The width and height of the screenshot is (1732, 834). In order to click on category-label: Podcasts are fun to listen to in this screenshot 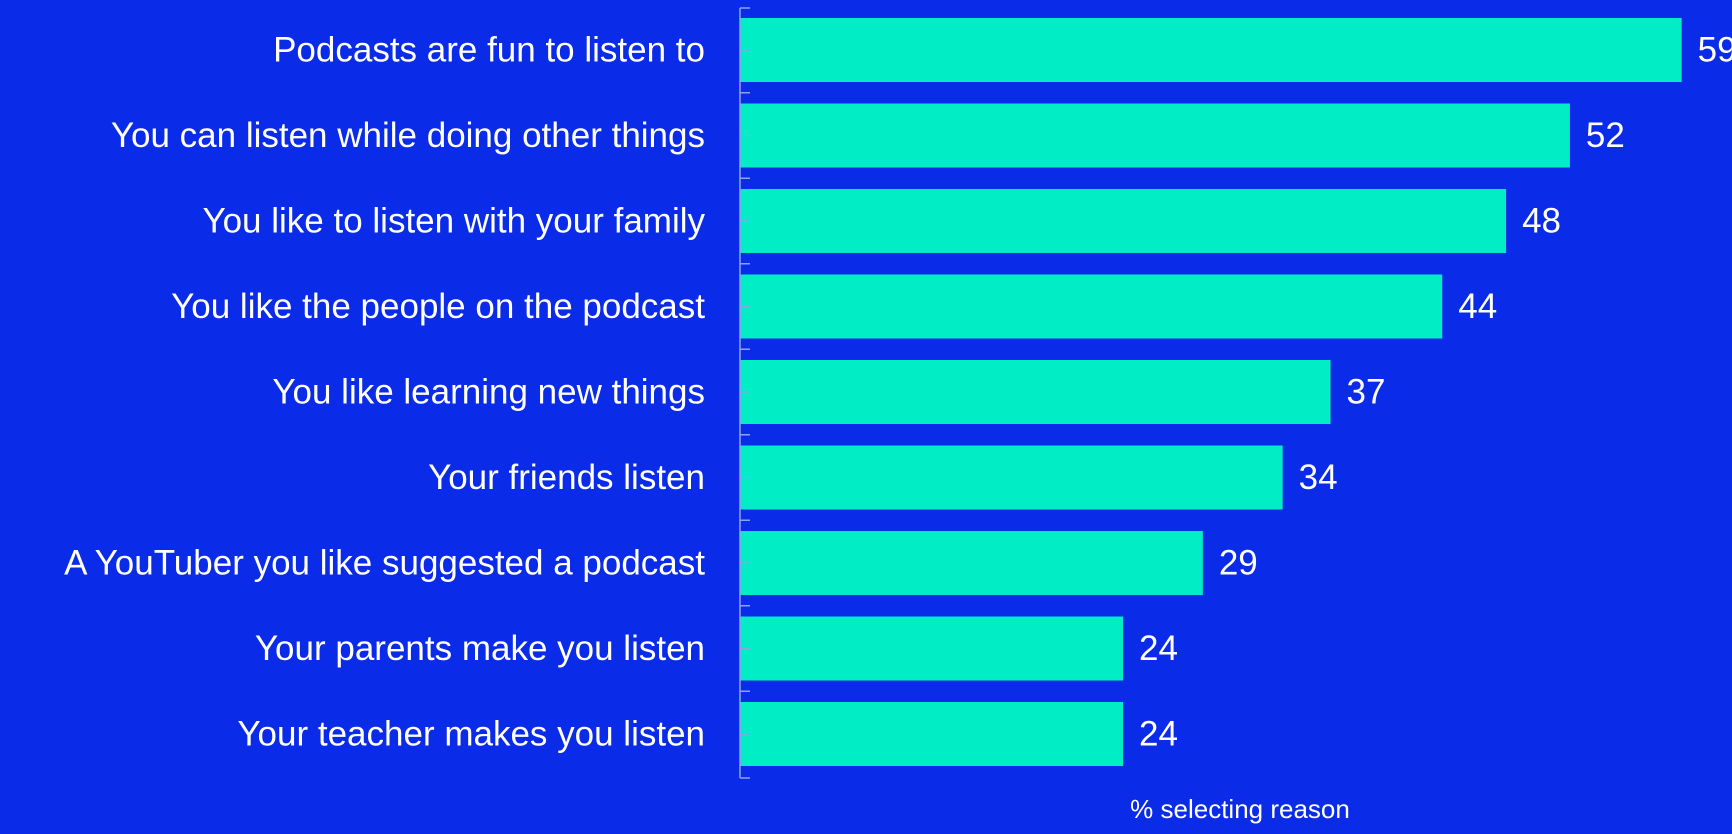, I will do `click(489, 50)`.